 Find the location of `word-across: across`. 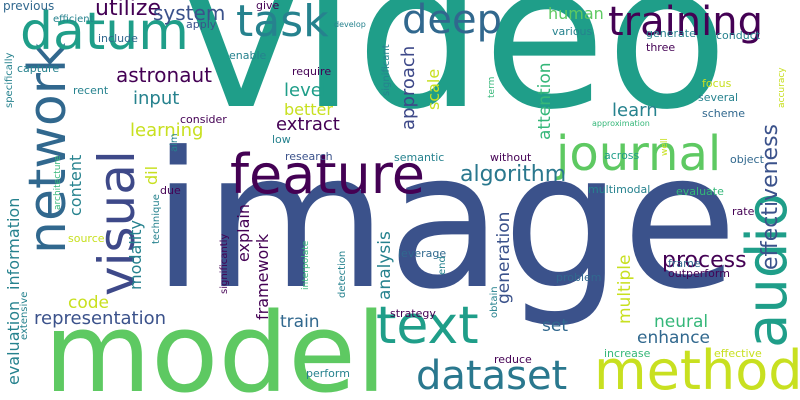

word-across: across is located at coordinates (622, 155).